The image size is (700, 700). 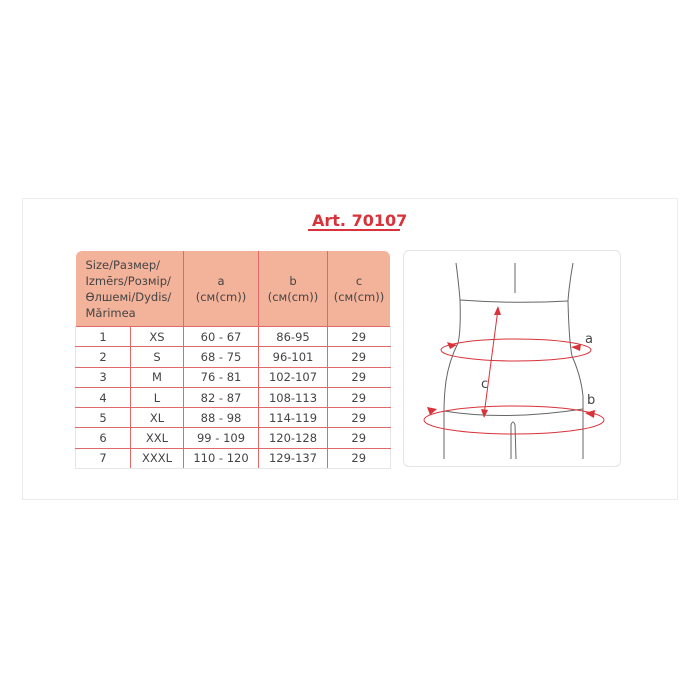 I want to click on label-b: b, so click(x=591, y=400).